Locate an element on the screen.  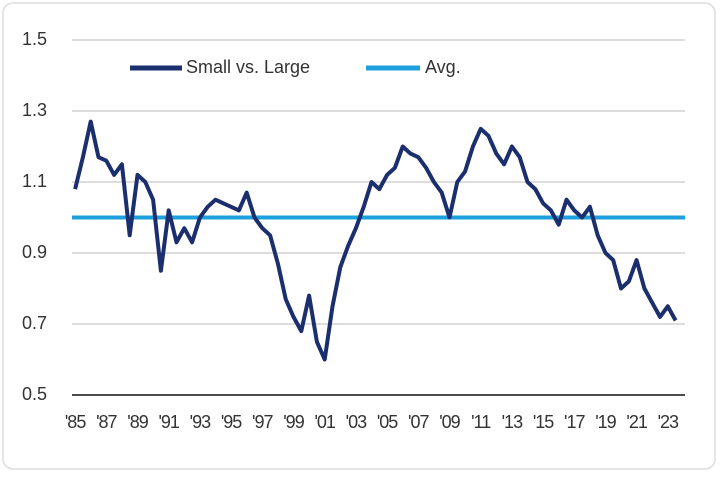
x-tick-label: '93 is located at coordinates (200, 422).